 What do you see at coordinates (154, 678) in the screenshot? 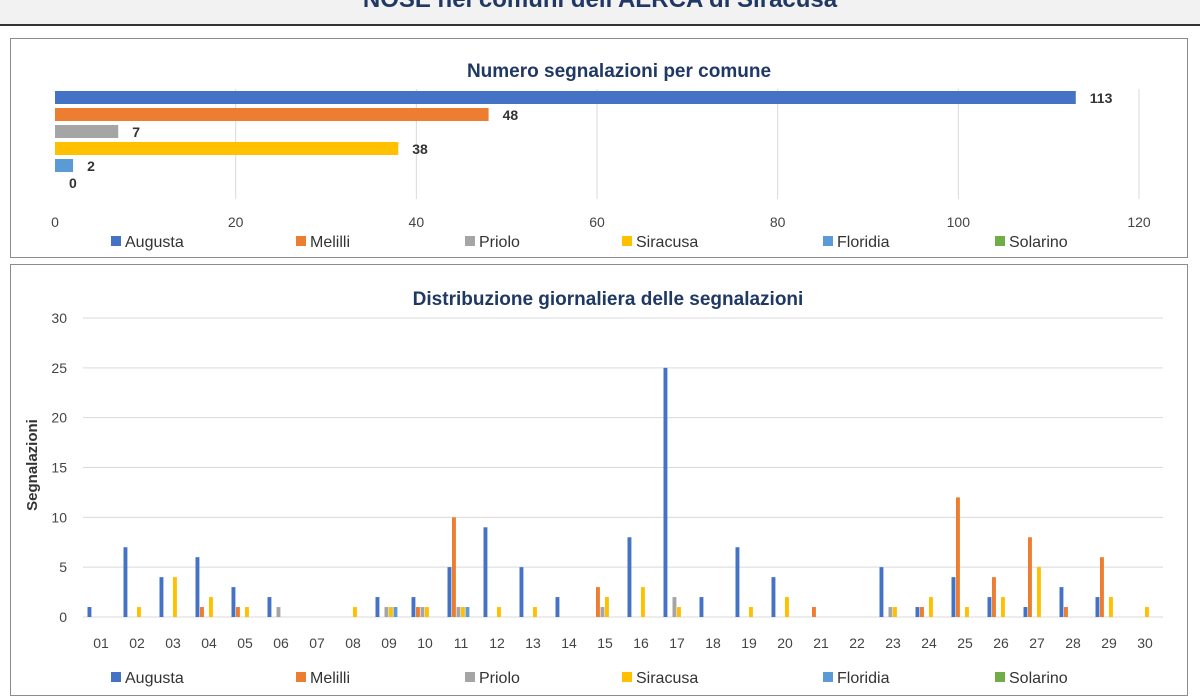
I see `legend-entry: Augusta` at bounding box center [154, 678].